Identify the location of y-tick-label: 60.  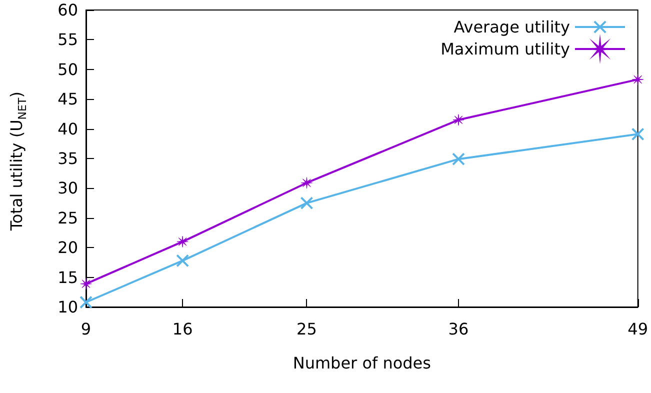
(68, 10).